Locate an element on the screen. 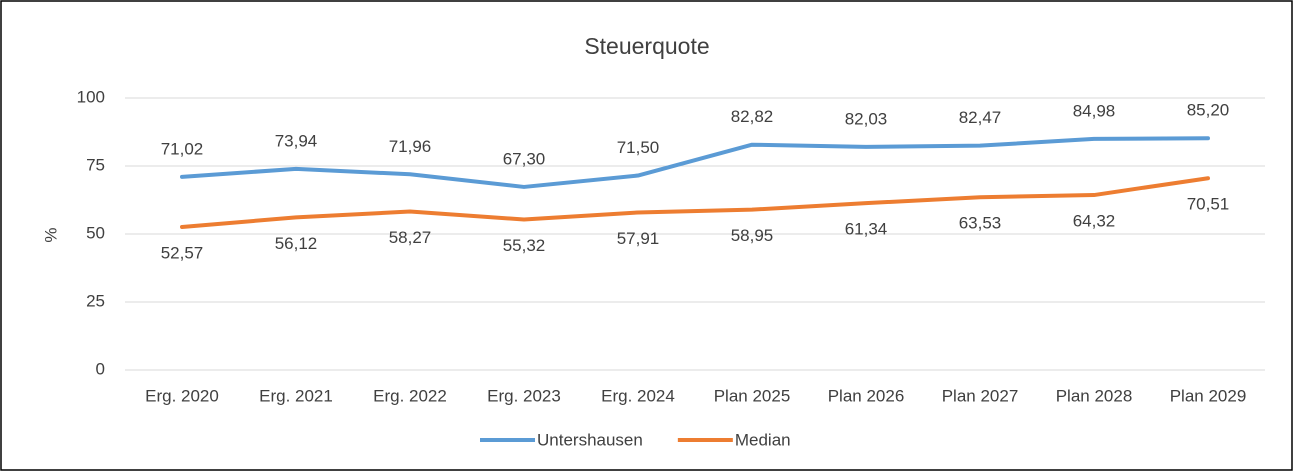 This screenshot has width=1293, height=471. data-label: 82,82 is located at coordinates (752, 116).